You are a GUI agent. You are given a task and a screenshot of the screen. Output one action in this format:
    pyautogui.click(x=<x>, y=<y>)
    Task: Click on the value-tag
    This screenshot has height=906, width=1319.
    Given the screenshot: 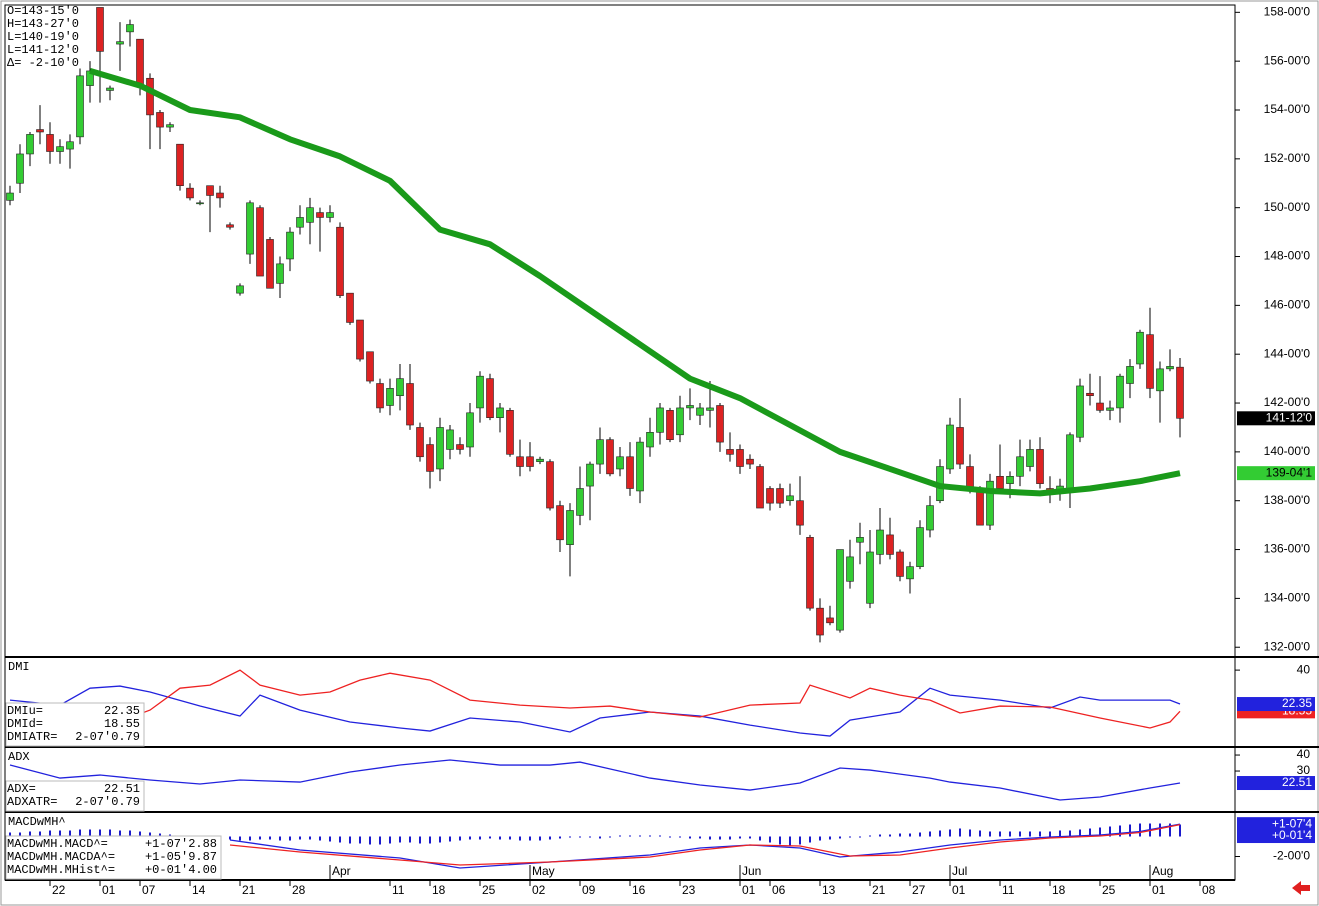 What is the action you would take?
    pyautogui.click(x=1276, y=418)
    